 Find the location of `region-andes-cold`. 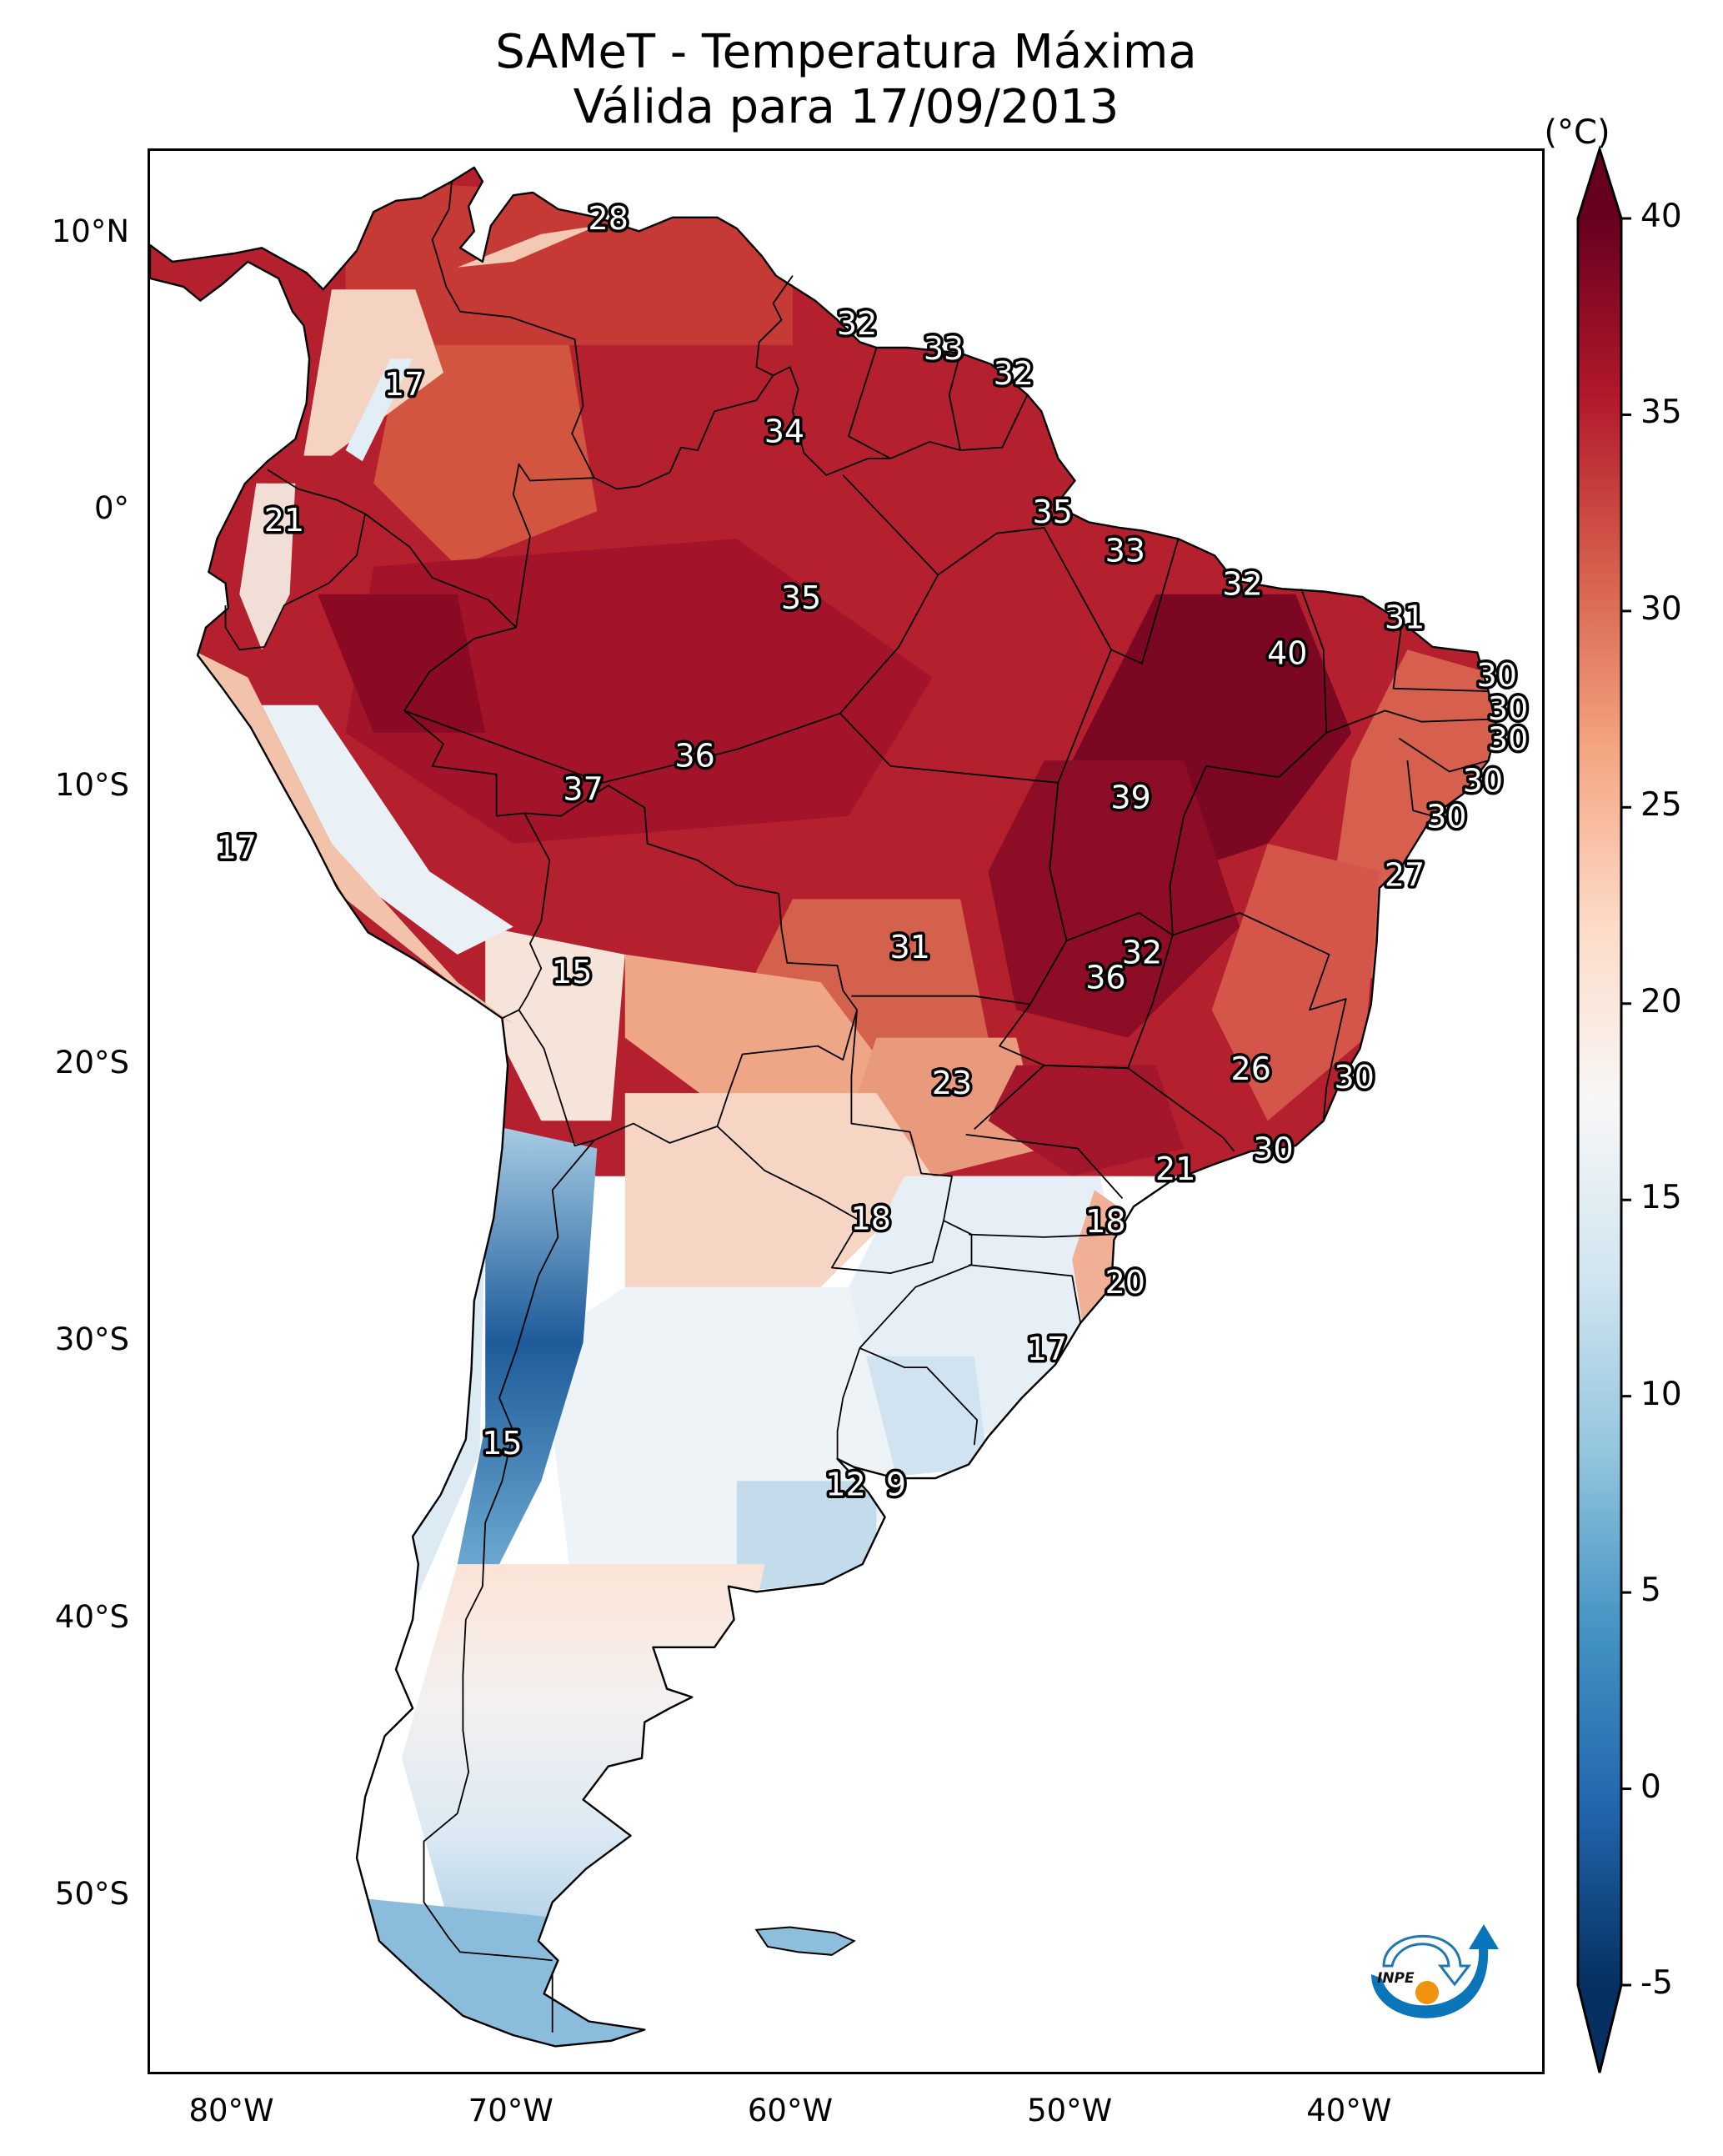

region-andes-cold is located at coordinates (527, 1343).